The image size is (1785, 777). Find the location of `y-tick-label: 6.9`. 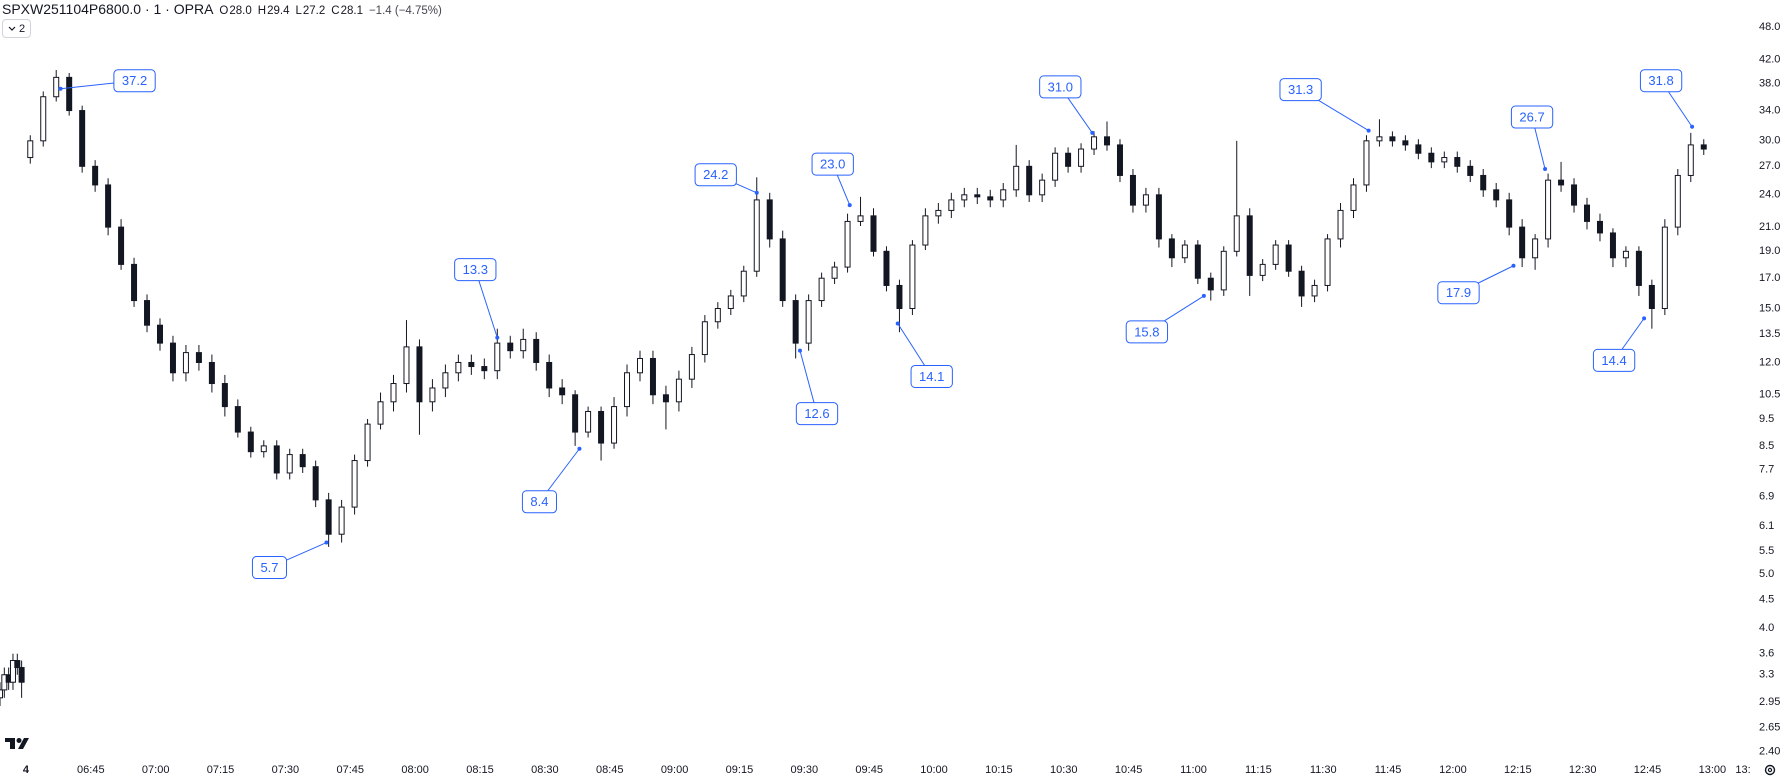

y-tick-label: 6.9 is located at coordinates (1766, 496).